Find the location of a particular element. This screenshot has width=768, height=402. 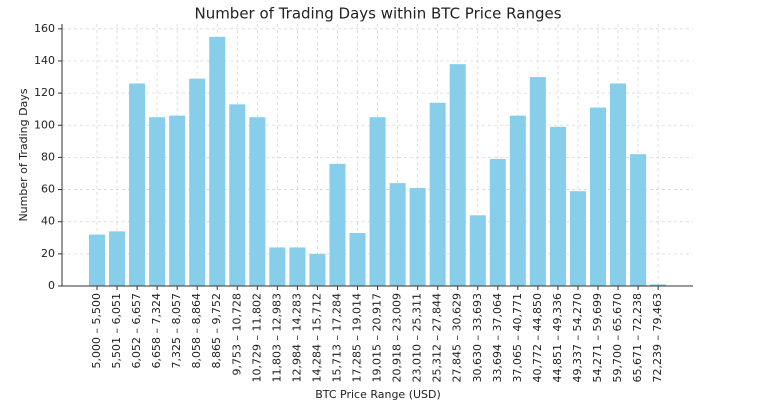

x-axis-label: BTC Price Range (USD) is located at coordinates (378, 394).